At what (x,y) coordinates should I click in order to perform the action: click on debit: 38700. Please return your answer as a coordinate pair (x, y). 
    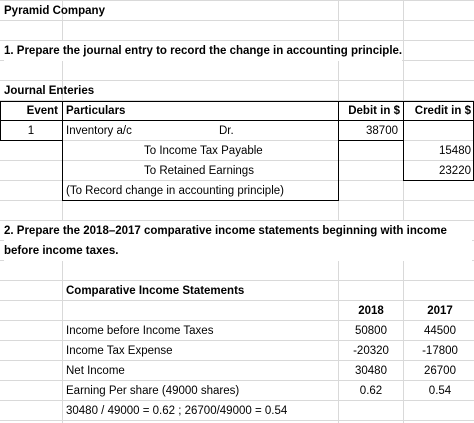
    Looking at the image, I should click on (382, 131).